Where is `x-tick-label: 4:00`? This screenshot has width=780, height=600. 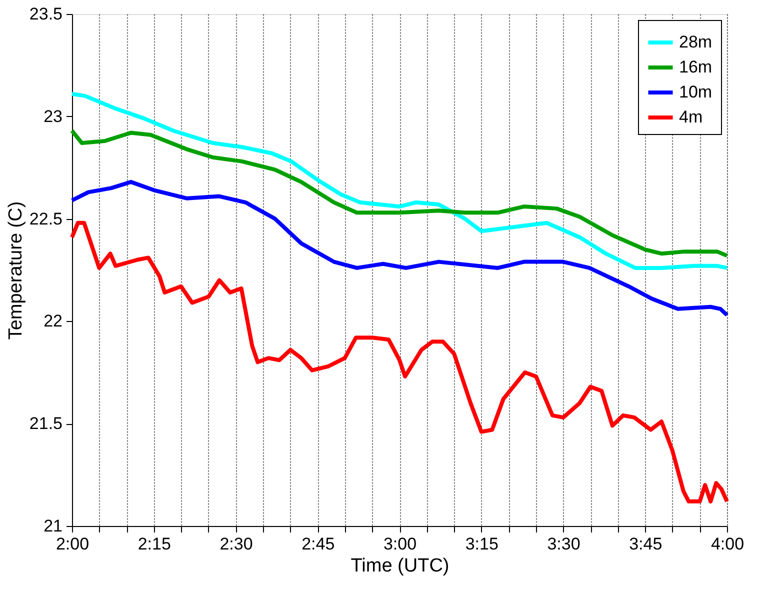 x-tick-label: 4:00 is located at coordinates (727, 544).